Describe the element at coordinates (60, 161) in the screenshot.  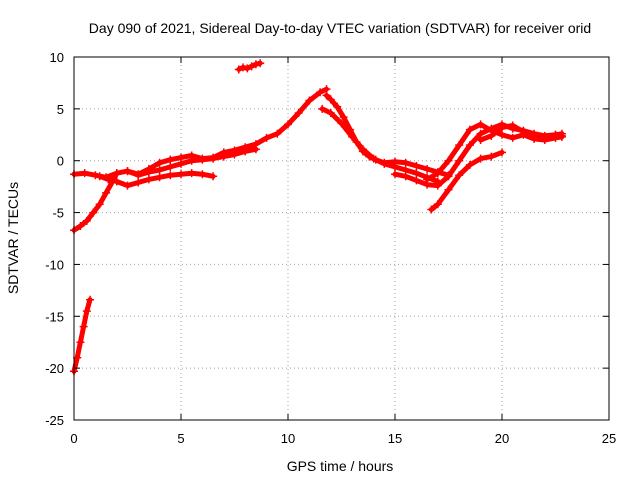
I see `y-tick-label: 0` at that location.